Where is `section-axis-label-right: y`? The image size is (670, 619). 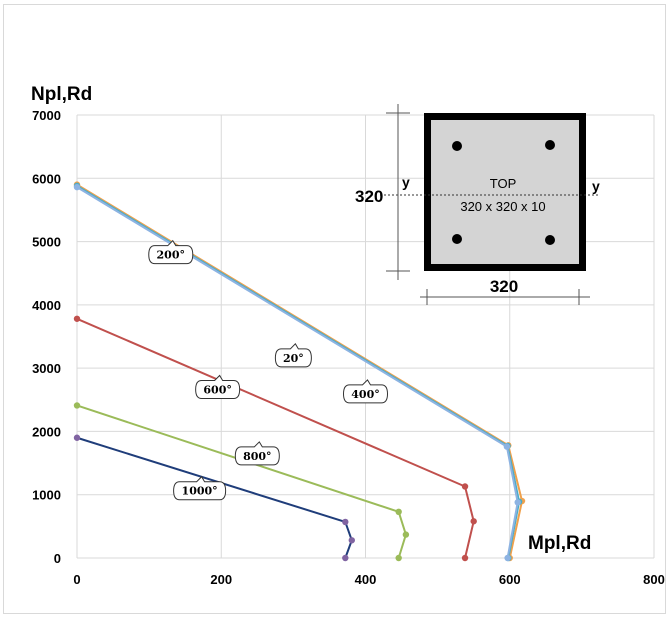
section-axis-label-right: y is located at coordinates (596, 186).